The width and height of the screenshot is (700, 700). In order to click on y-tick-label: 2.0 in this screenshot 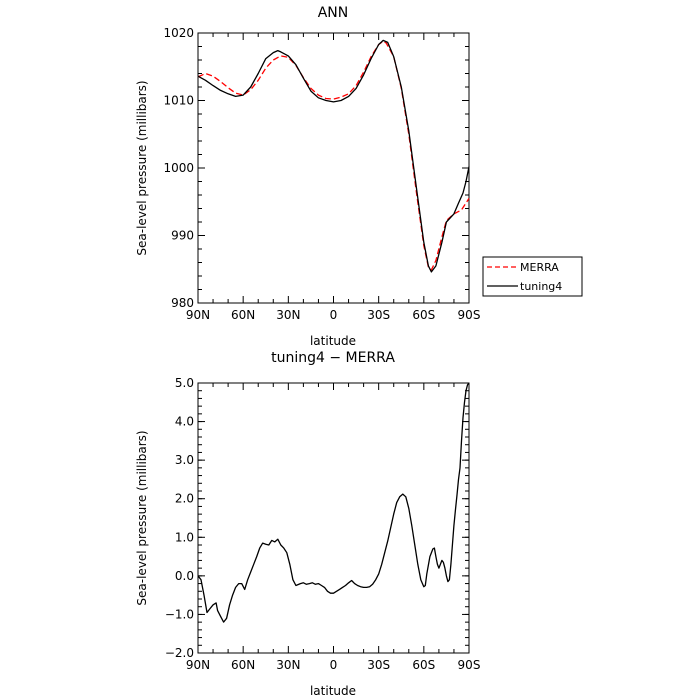, I will do `click(184, 499)`.